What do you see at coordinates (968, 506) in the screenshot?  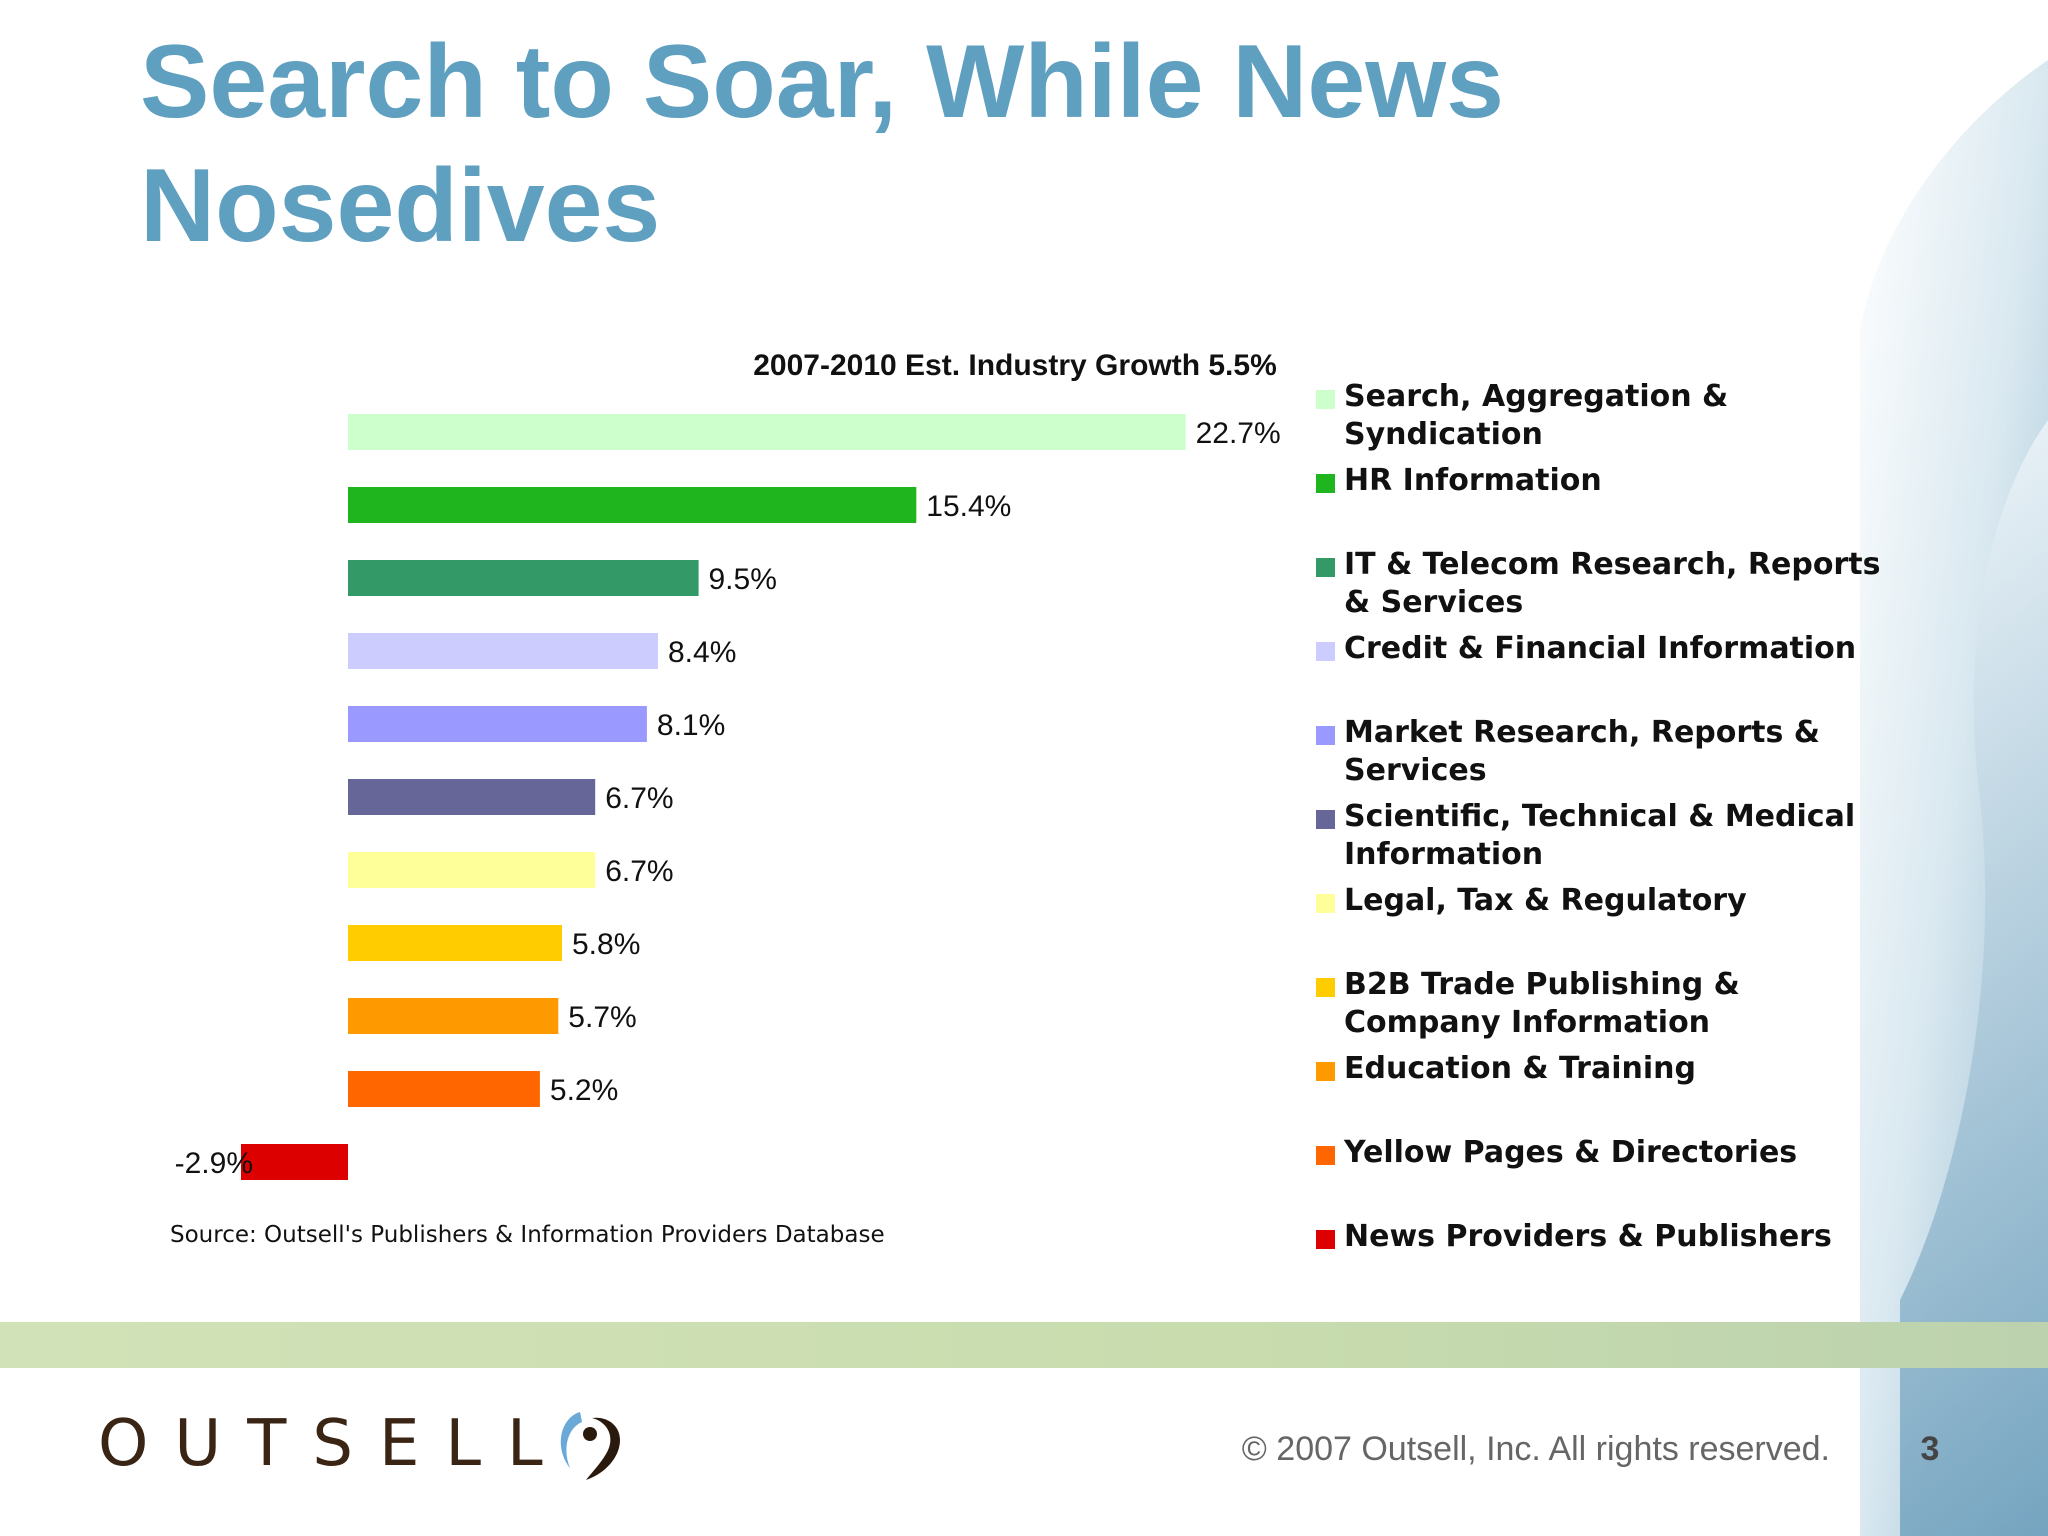 I see `bar-value-label-1: 15.4%` at bounding box center [968, 506].